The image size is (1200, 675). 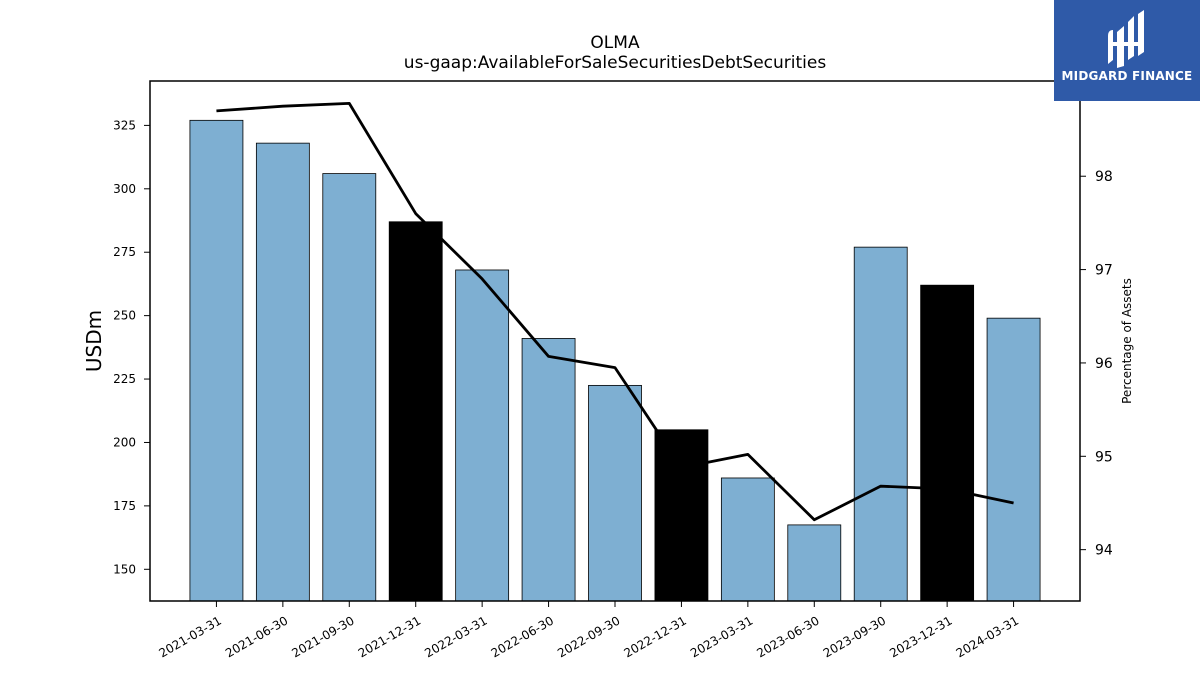 What do you see at coordinates (322, 636) in the screenshot?
I see `x-tick-label: 2021-09-30` at bounding box center [322, 636].